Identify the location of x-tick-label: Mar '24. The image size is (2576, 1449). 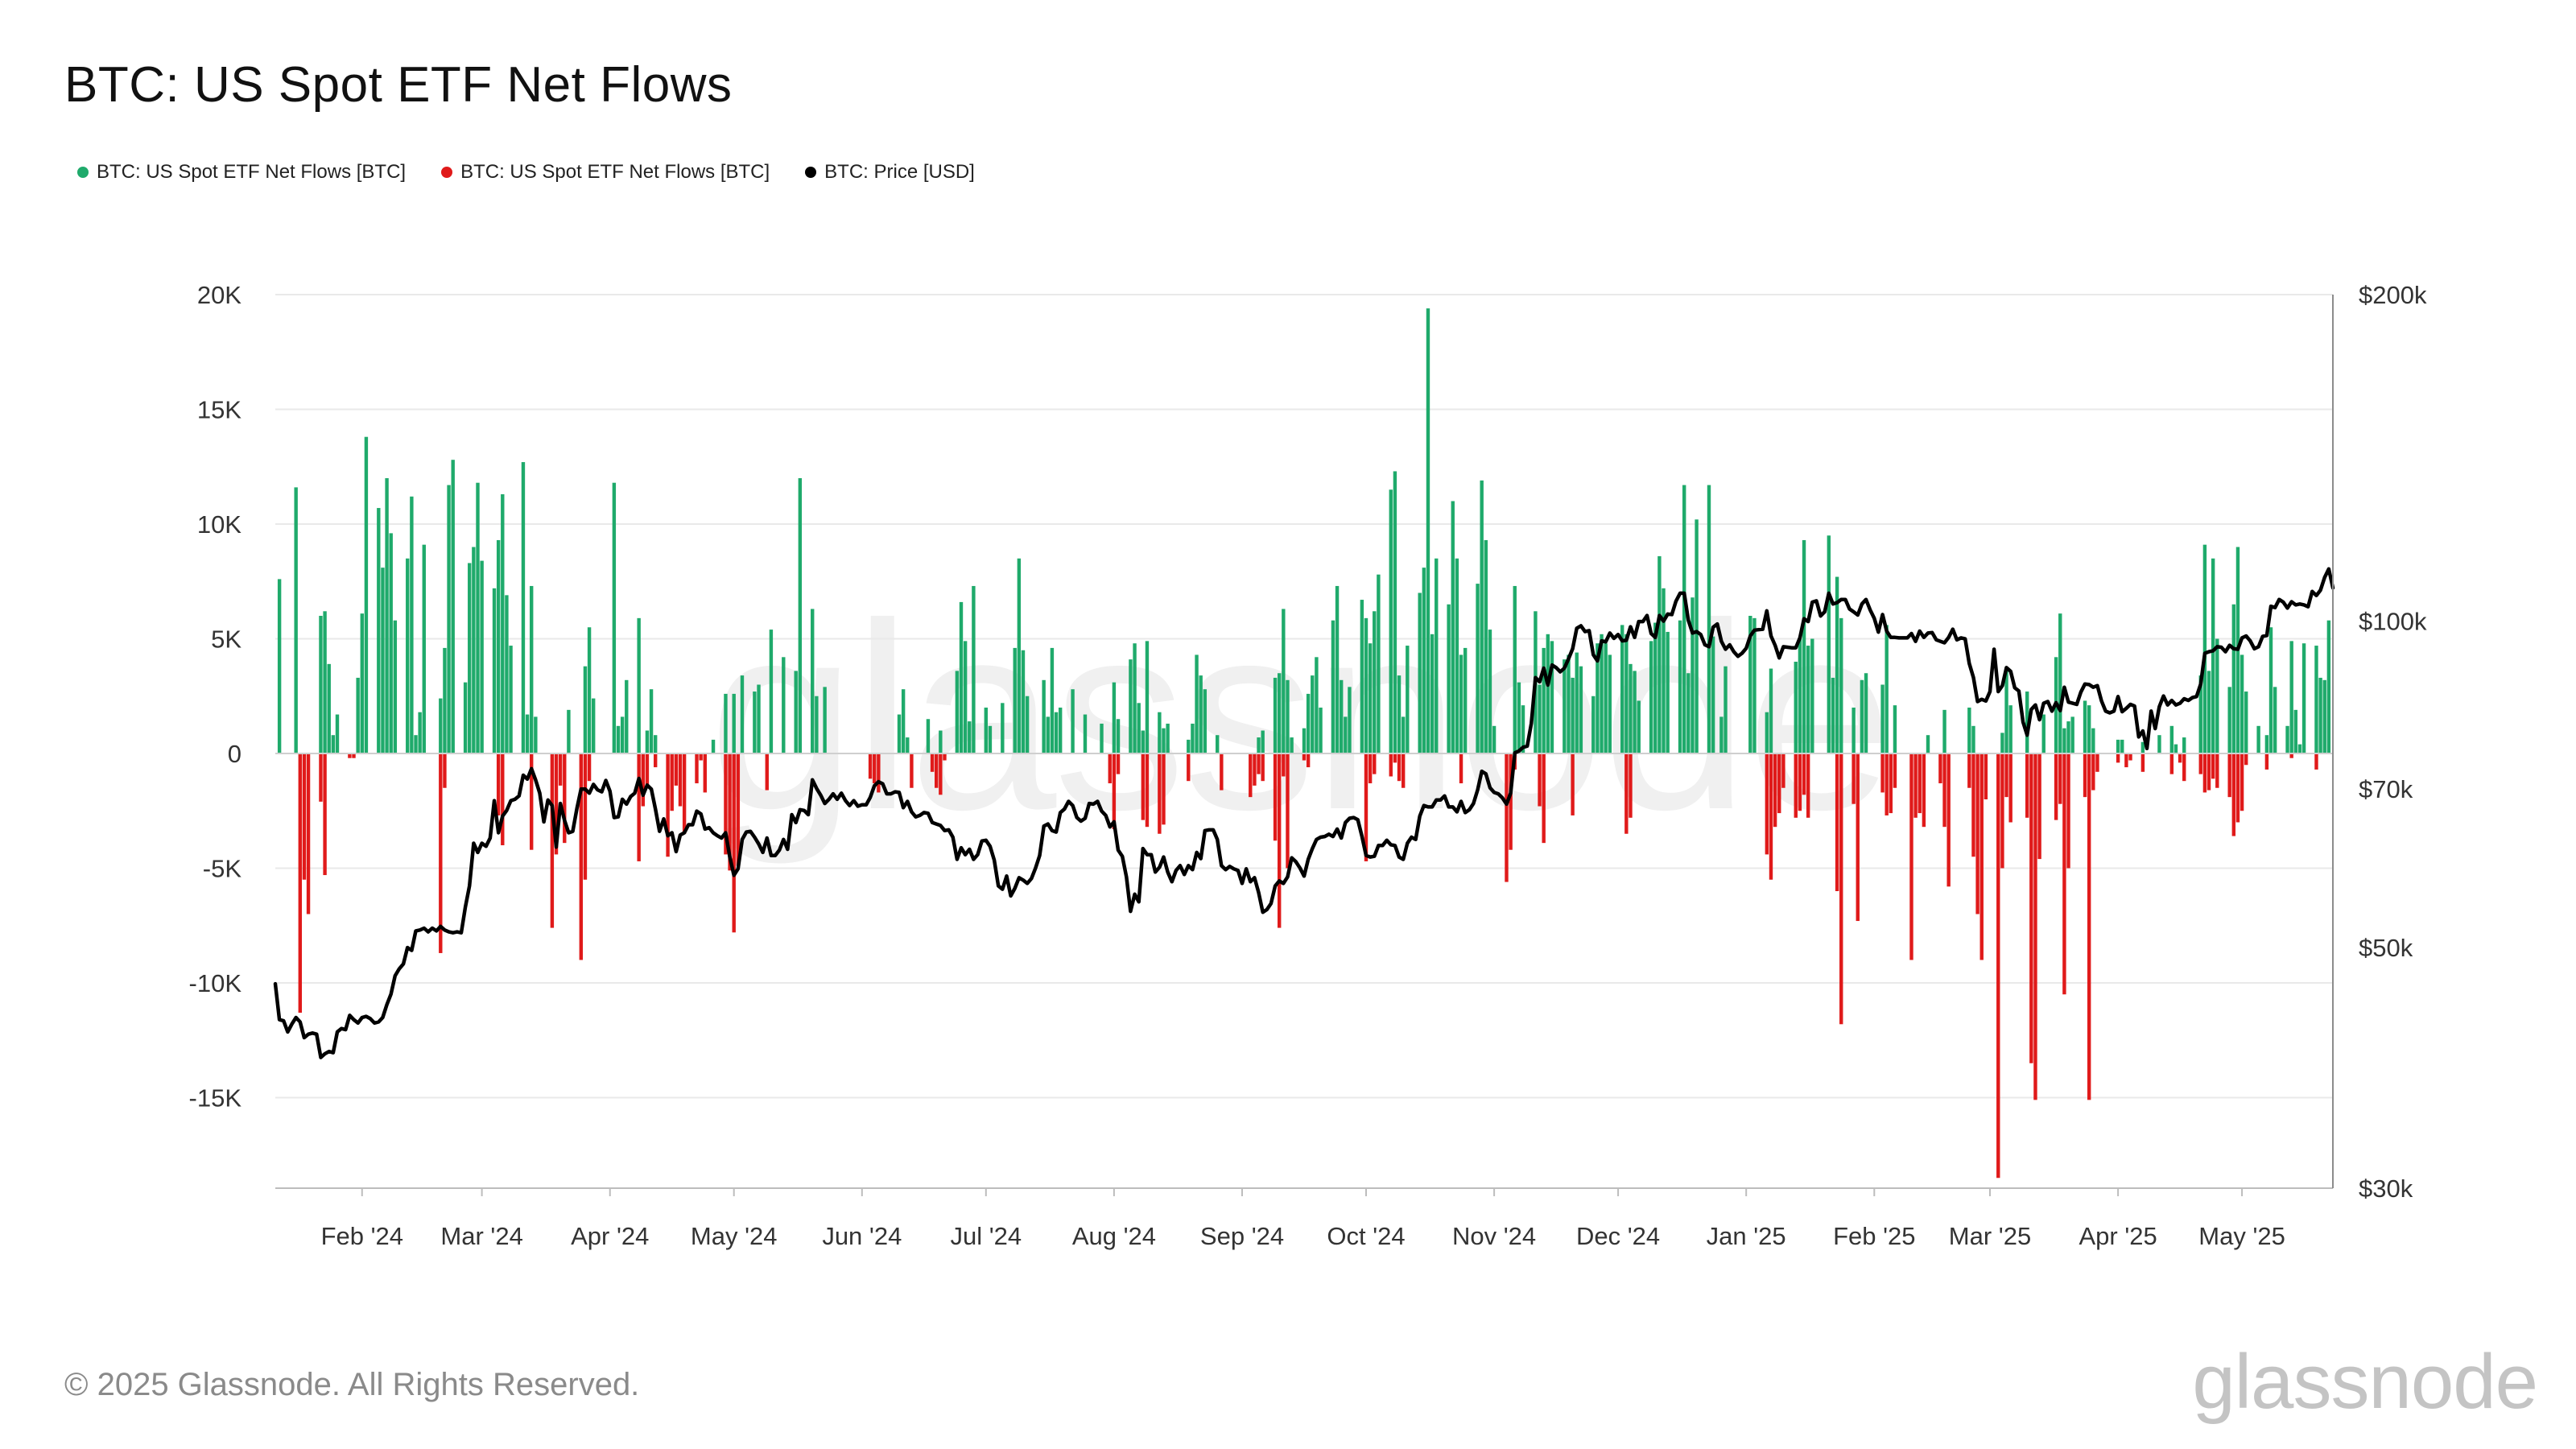
(481, 1236).